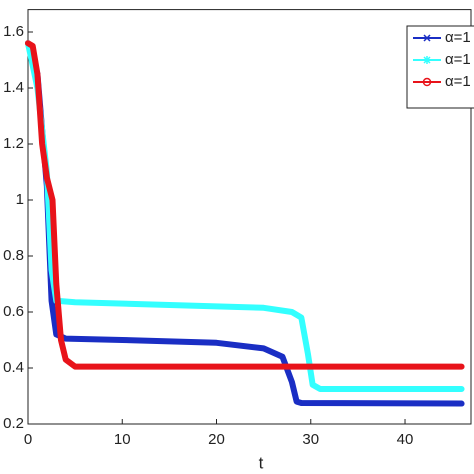  Describe the element at coordinates (216, 439) in the screenshot. I see `x-tick-label: 20` at that location.